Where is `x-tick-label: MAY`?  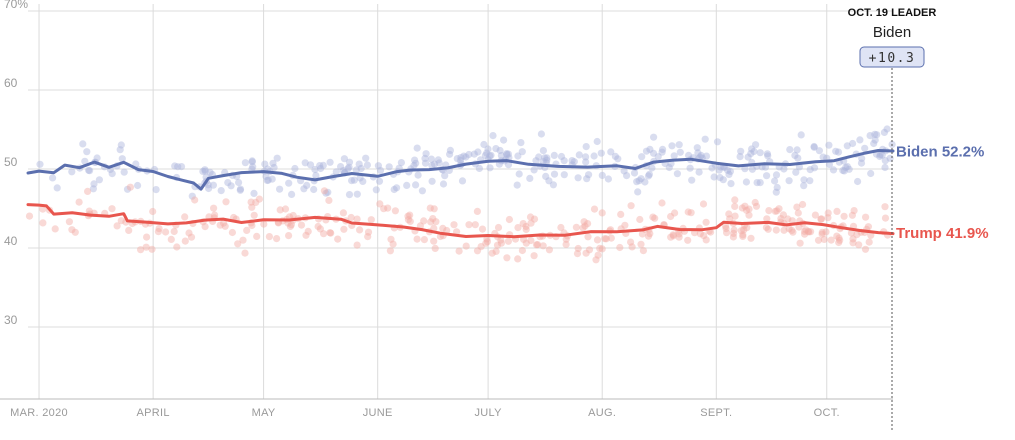 x-tick-label: MAY is located at coordinates (264, 413).